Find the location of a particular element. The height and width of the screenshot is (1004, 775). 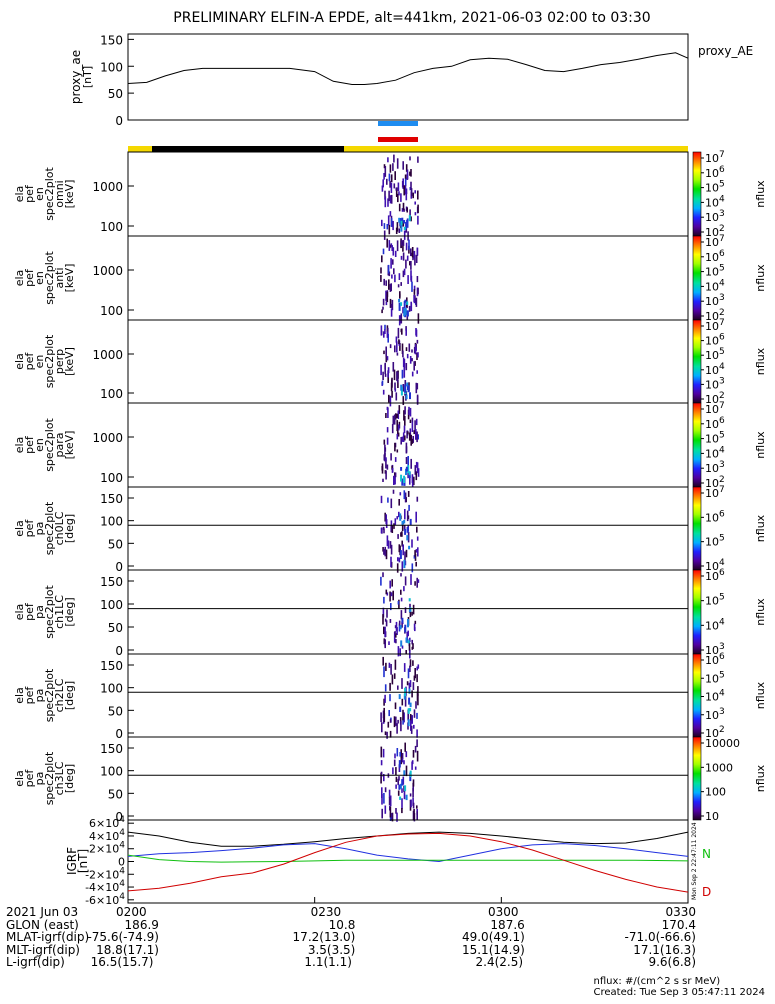

spectrogram-ytick-label: 150 is located at coordinates (111, 582).